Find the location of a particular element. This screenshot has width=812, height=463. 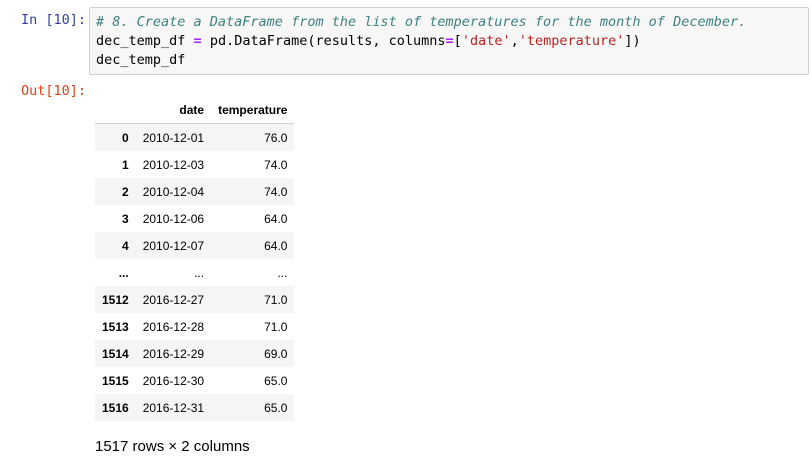

table-row: 1515 2016-12-30 65.0 is located at coordinates (194, 380).